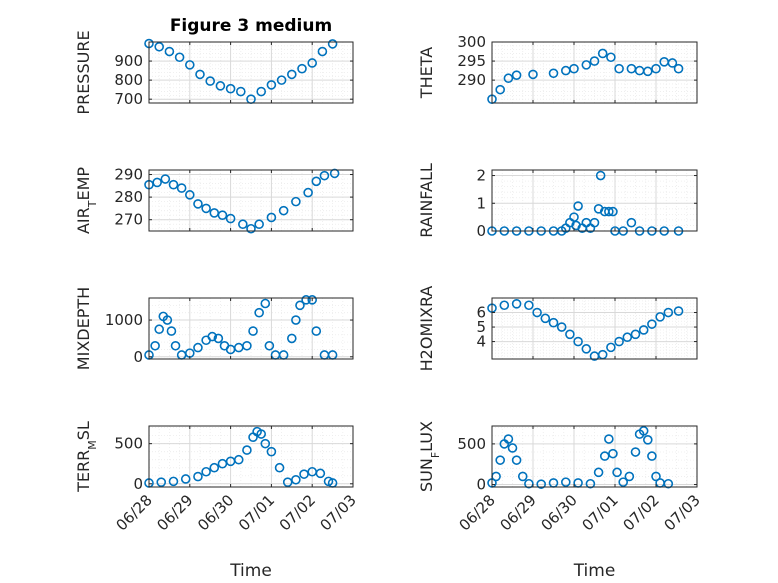 Image resolution: width=778 pixels, height=583 pixels. I want to click on y-axis-label: MIXDEPTH, so click(83, 328).